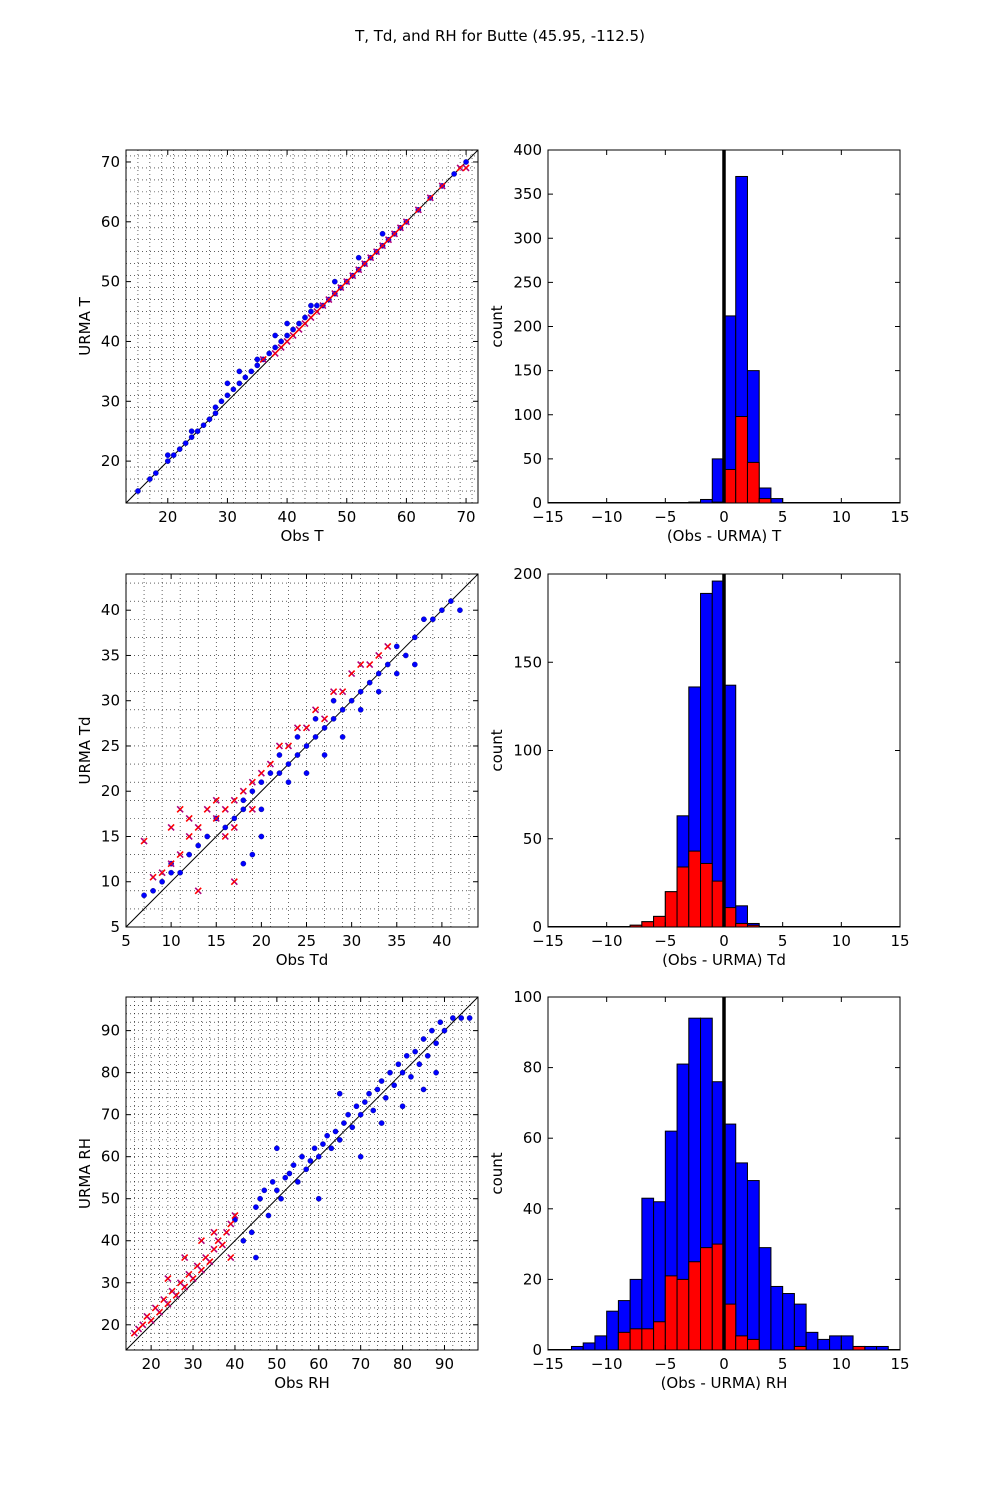 This screenshot has width=1000, height=1500. I want to click on y-tick-label: 90, so click(110, 1031).